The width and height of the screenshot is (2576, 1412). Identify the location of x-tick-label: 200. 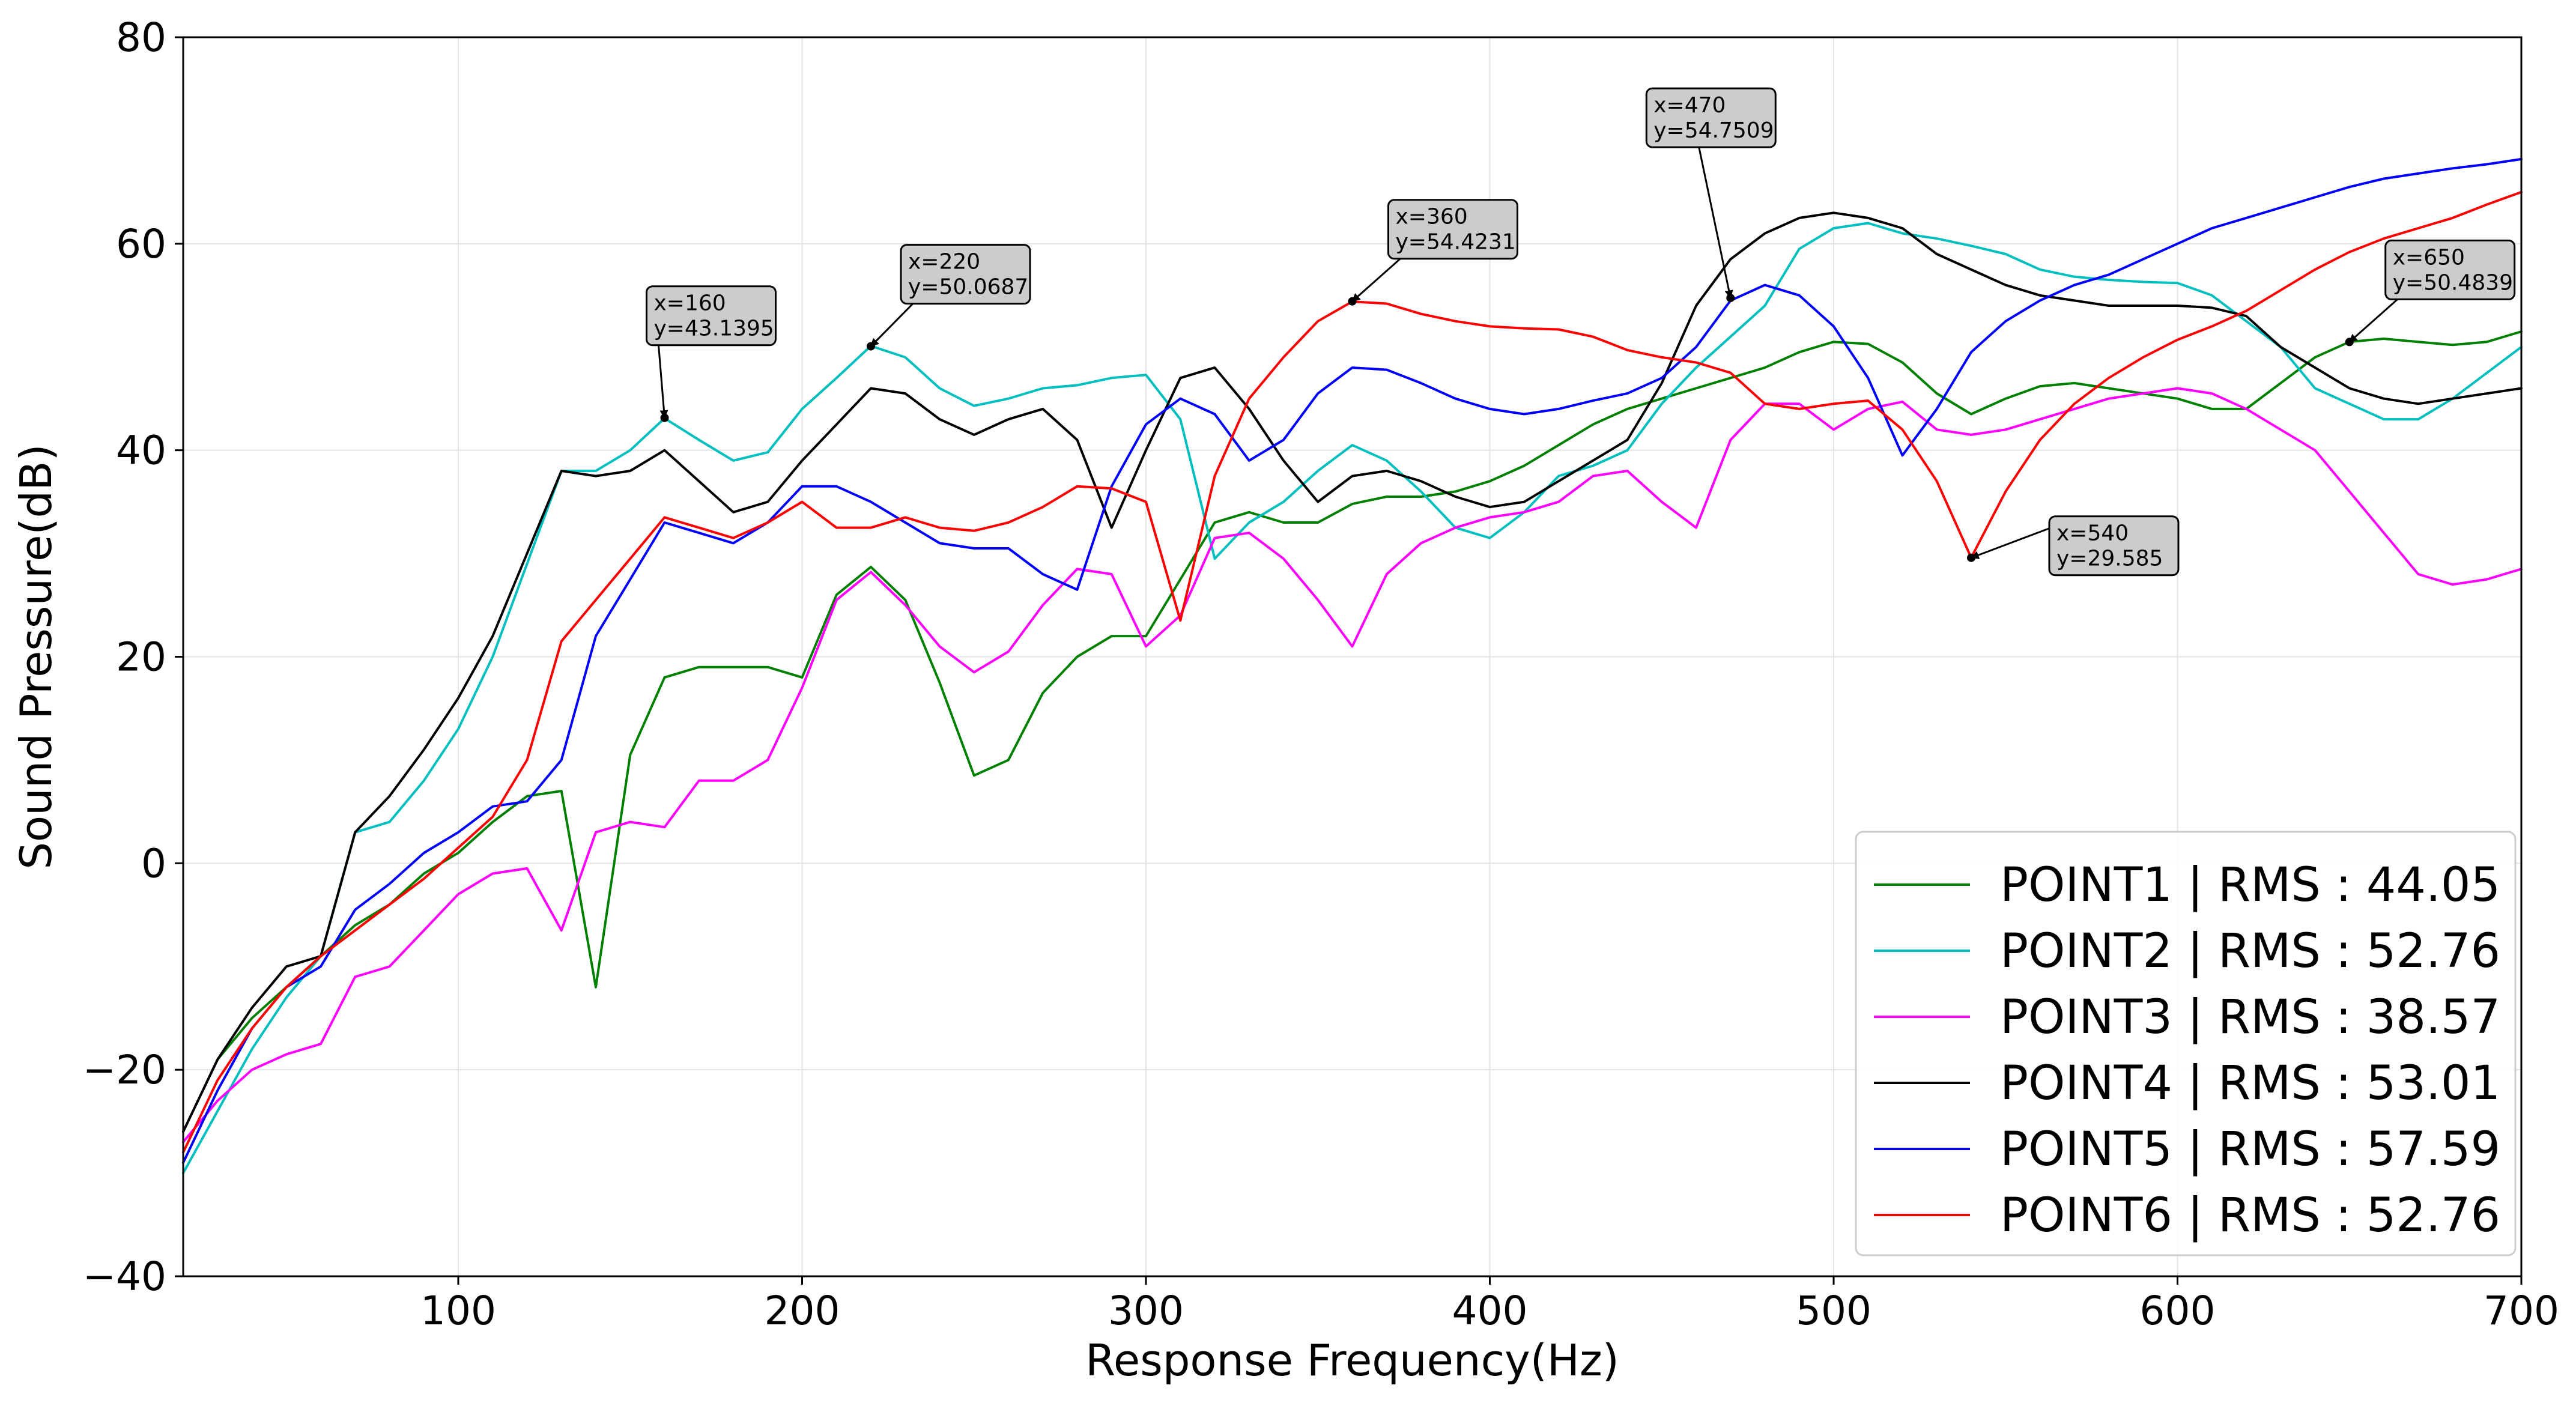
(802, 1311).